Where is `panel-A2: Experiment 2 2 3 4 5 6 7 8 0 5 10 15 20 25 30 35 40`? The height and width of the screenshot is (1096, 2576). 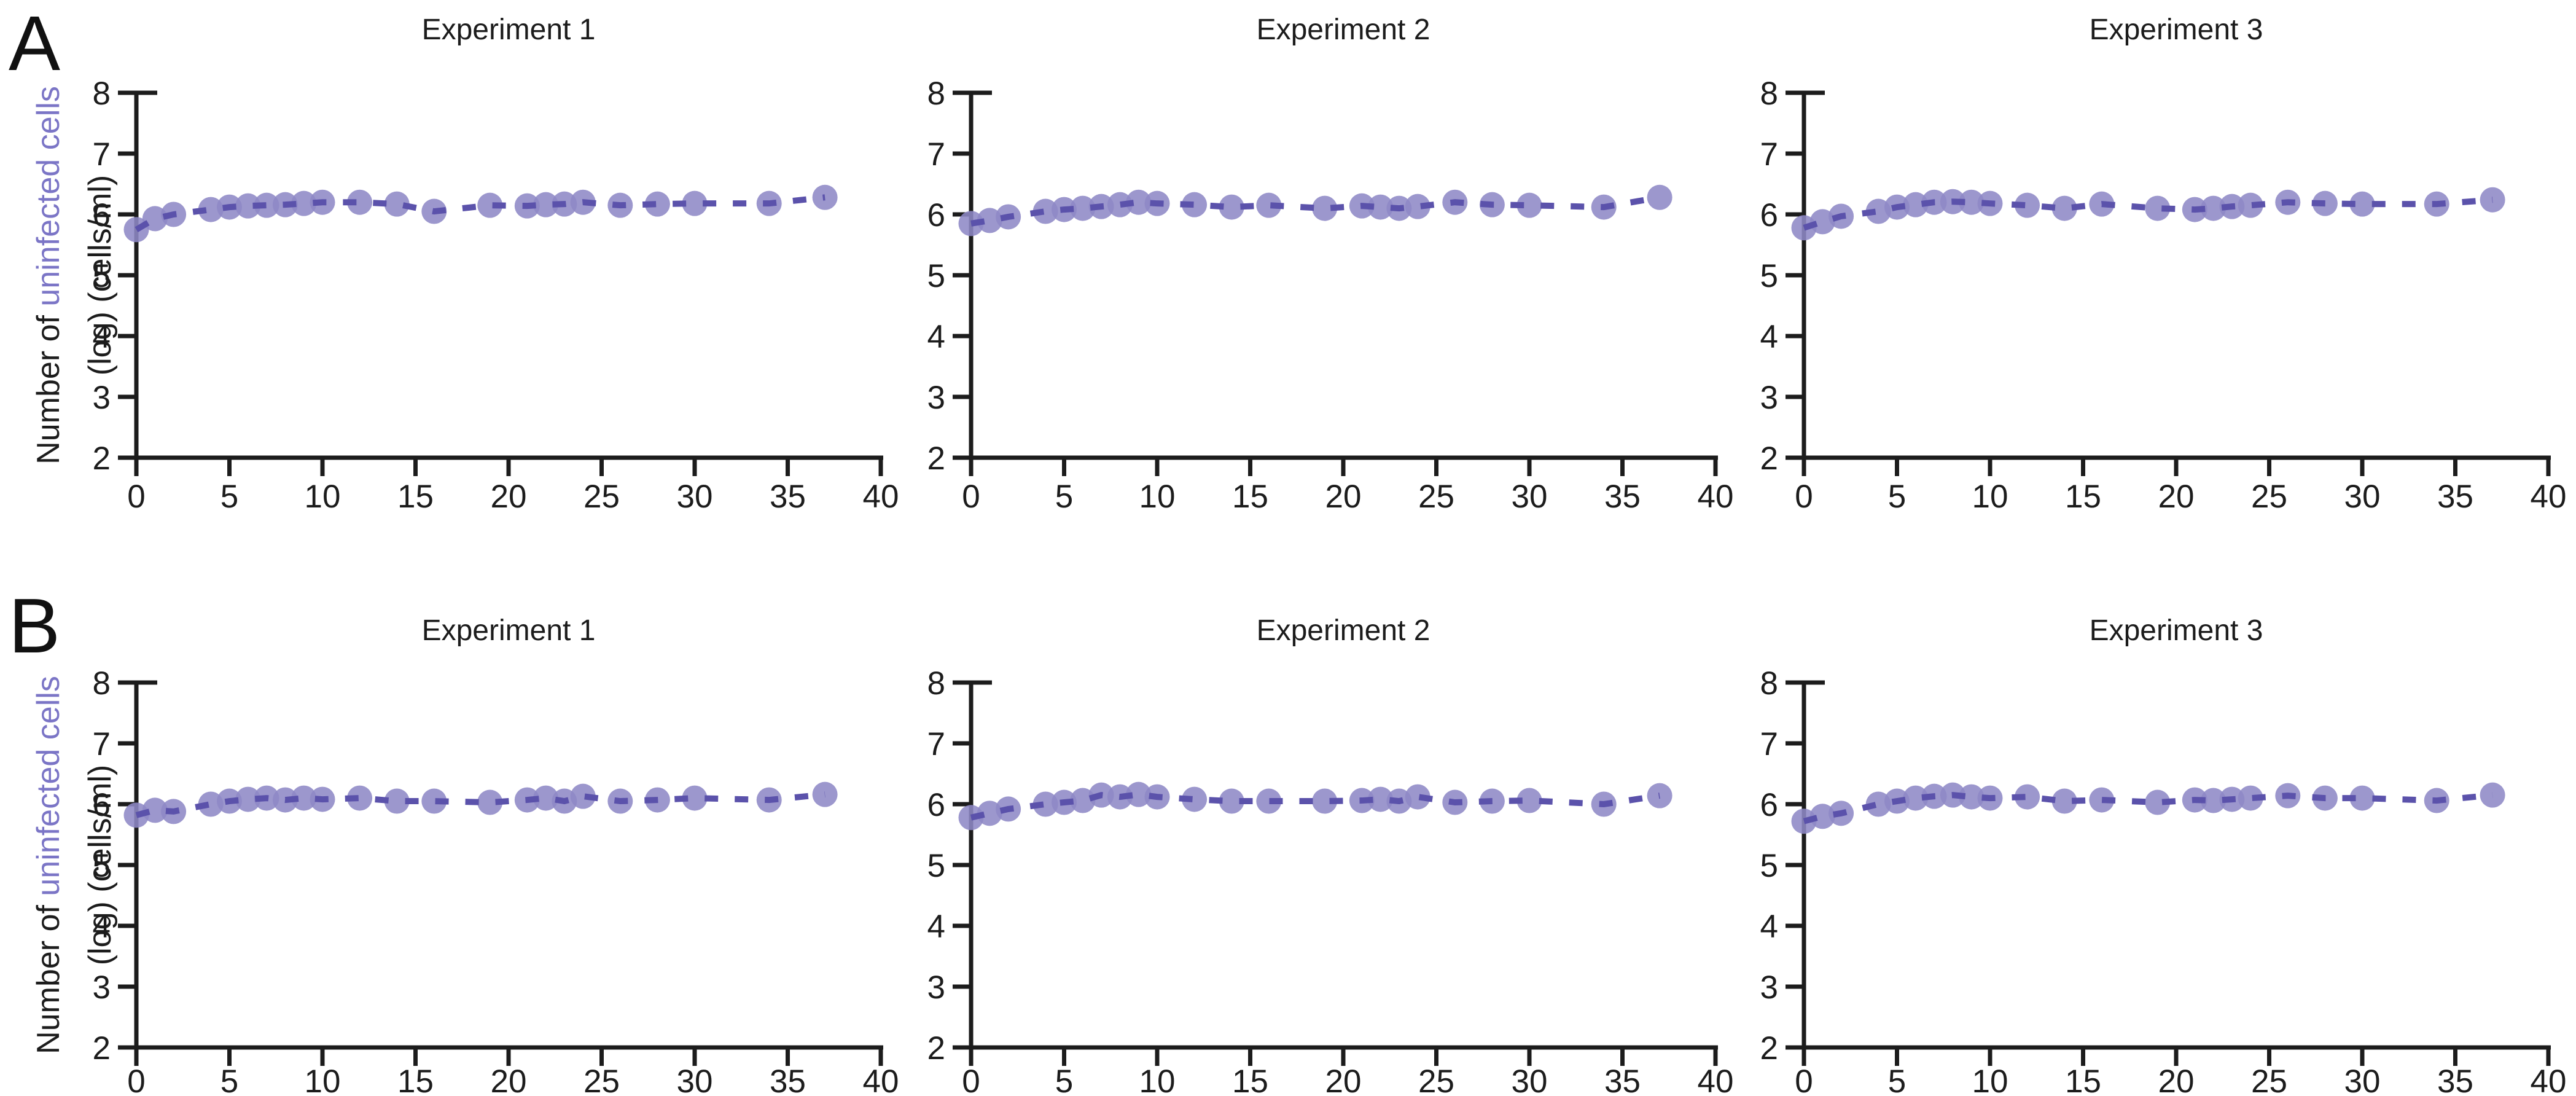
panel-A2: Experiment 2 2 3 4 5 6 7 8 0 5 10 15 20 25 30 35 40 is located at coordinates (1330, 264).